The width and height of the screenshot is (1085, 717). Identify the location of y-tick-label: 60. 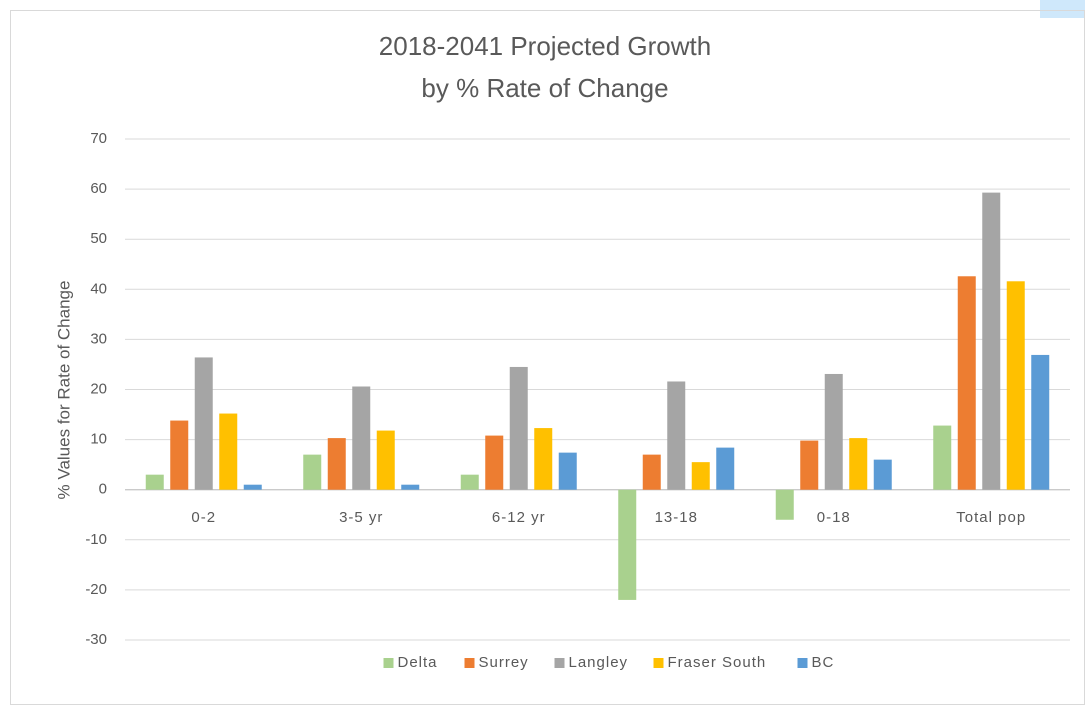
(98, 188).